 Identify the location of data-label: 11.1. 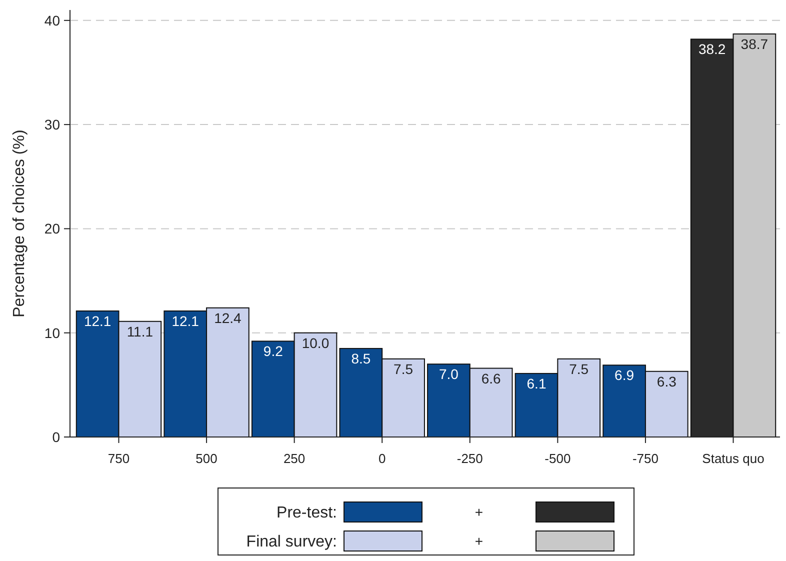
(140, 331).